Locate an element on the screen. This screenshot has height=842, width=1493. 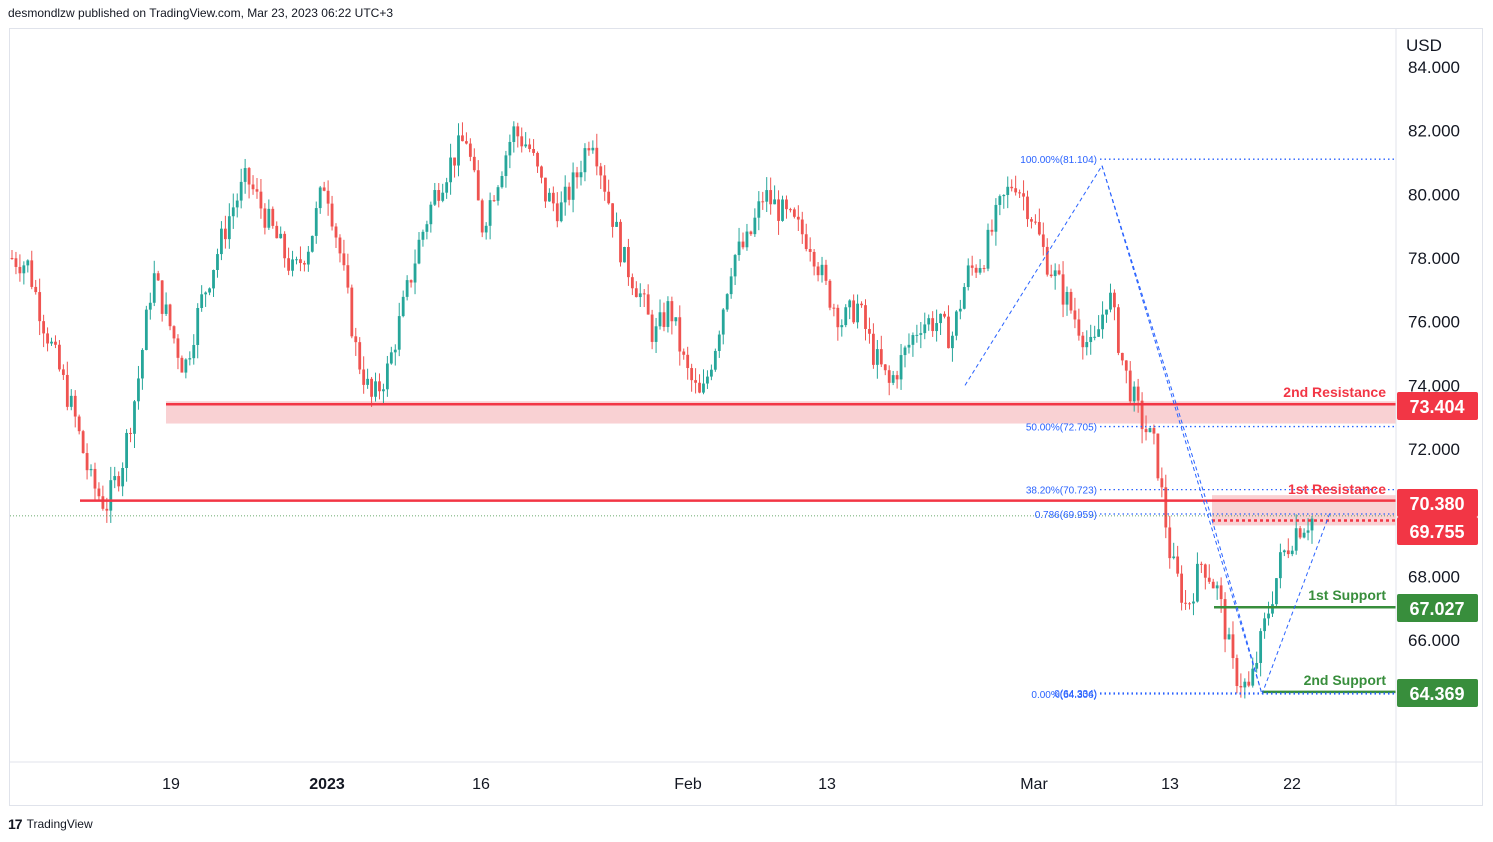
price-badge-text: 67.027 is located at coordinates (1436, 609).